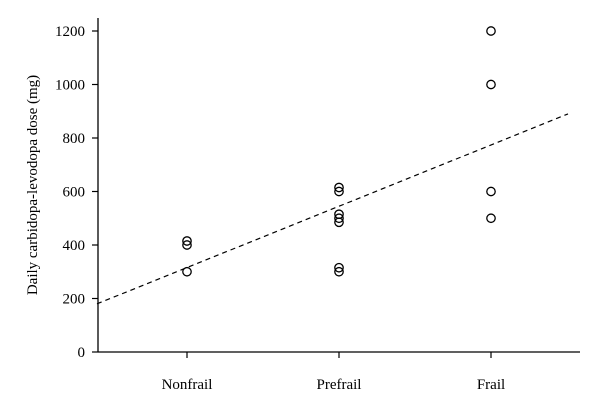 Image resolution: width=600 pixels, height=415 pixels. What do you see at coordinates (187, 385) in the screenshot?
I see `x-tick-label: Nonfrail` at bounding box center [187, 385].